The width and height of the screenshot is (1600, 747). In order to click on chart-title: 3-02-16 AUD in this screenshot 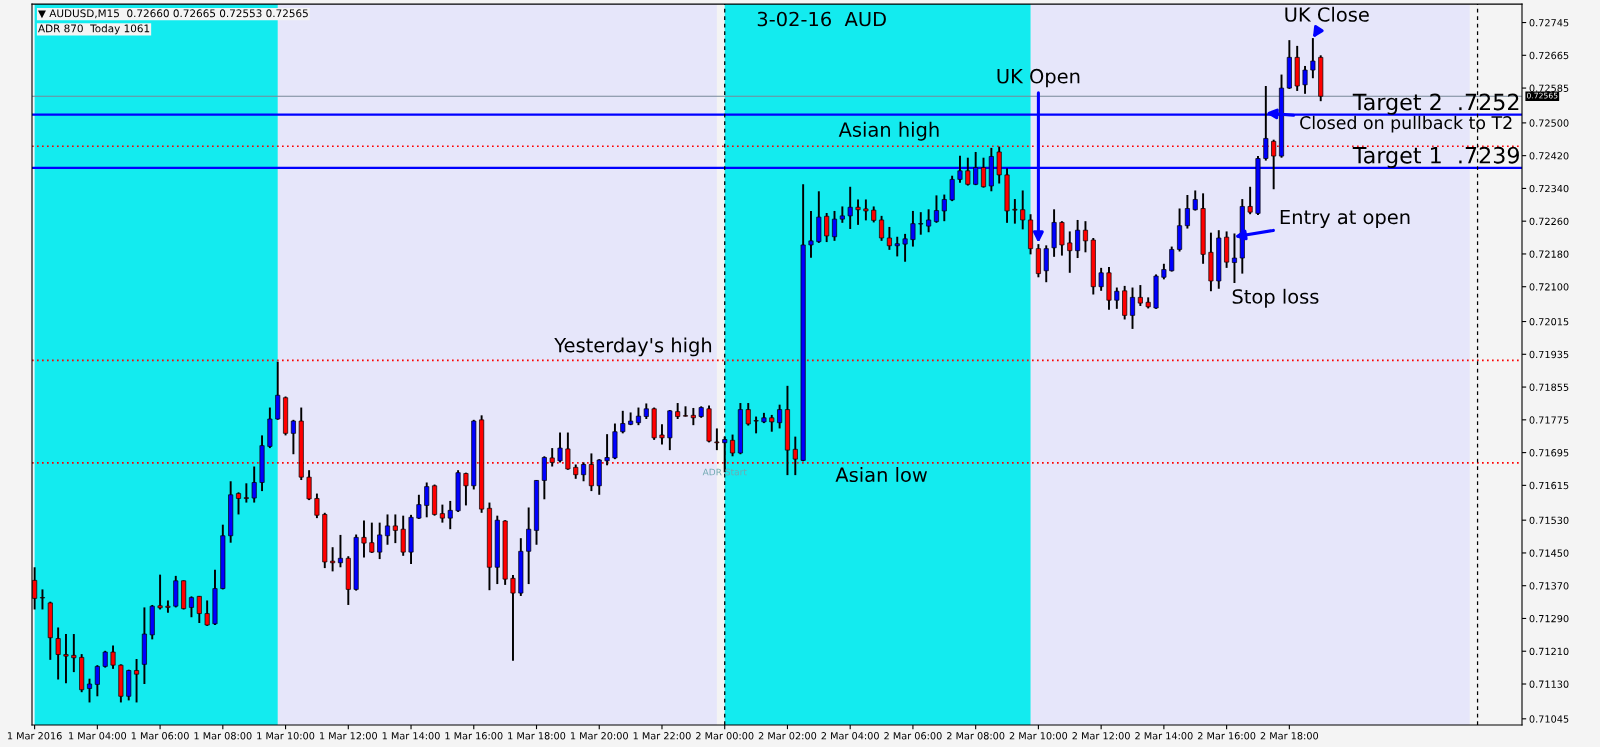, I will do `click(821, 19)`.